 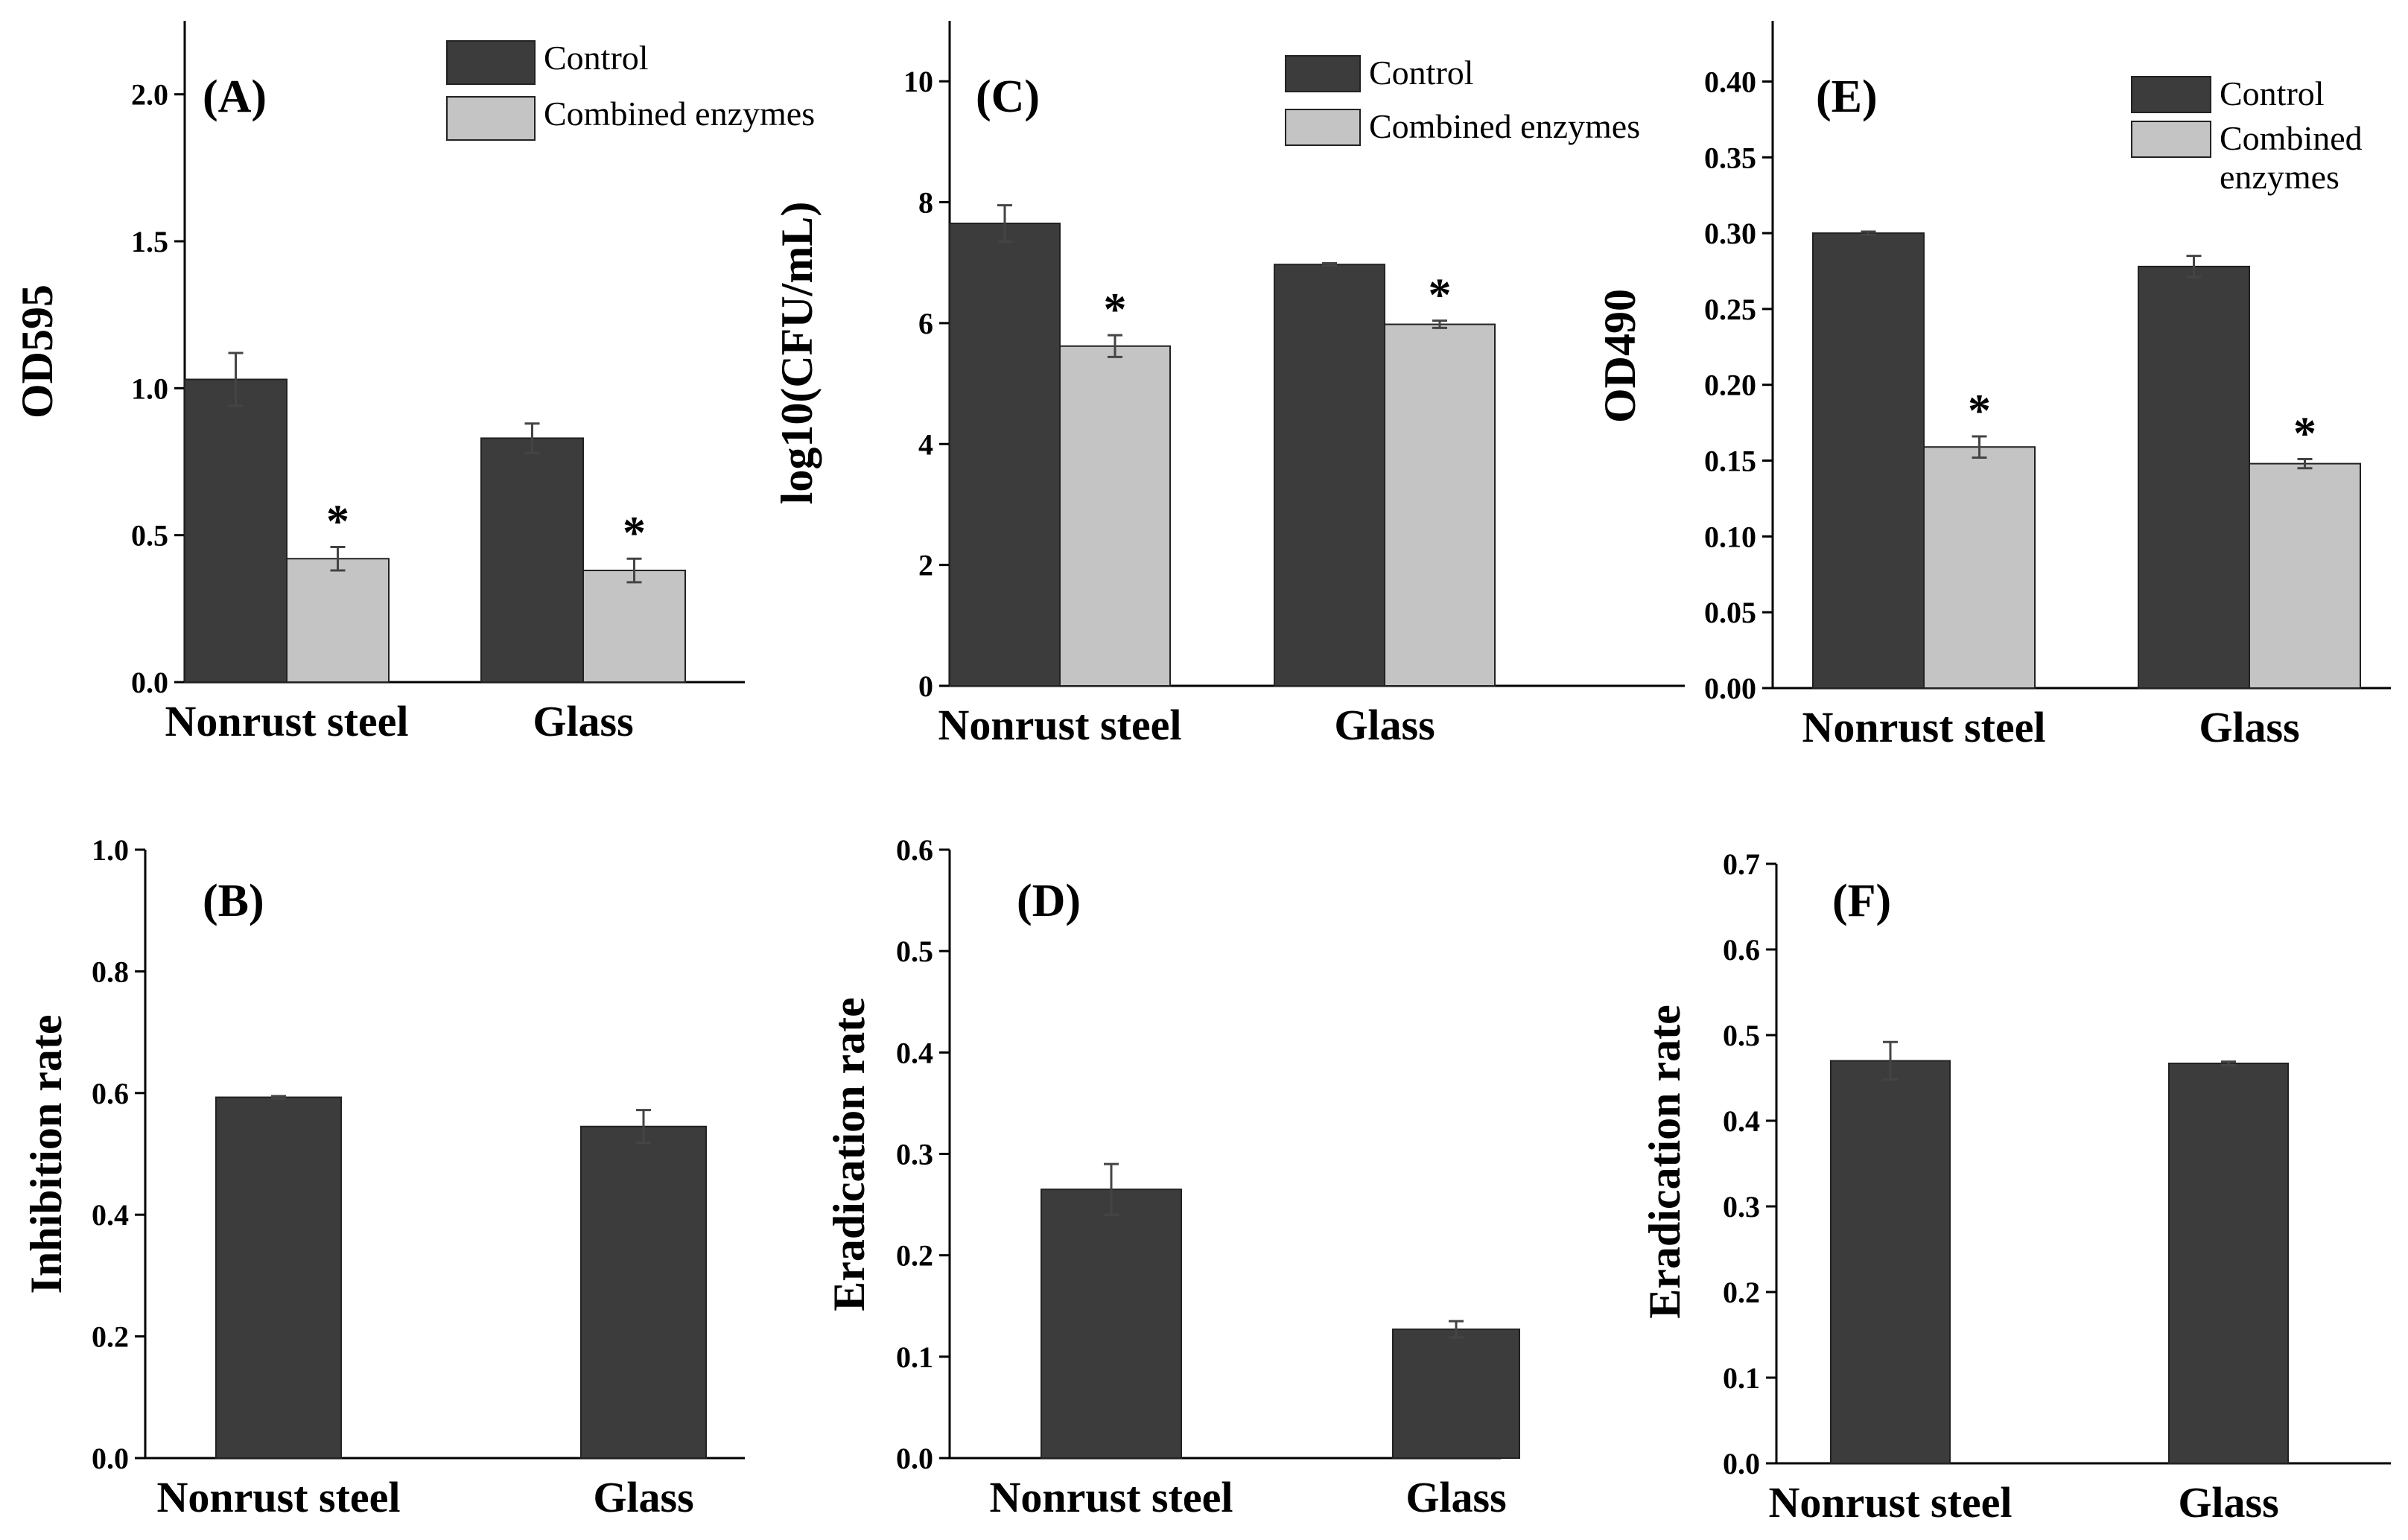 I want to click on legend-label: enzymes, so click(x=2279, y=177).